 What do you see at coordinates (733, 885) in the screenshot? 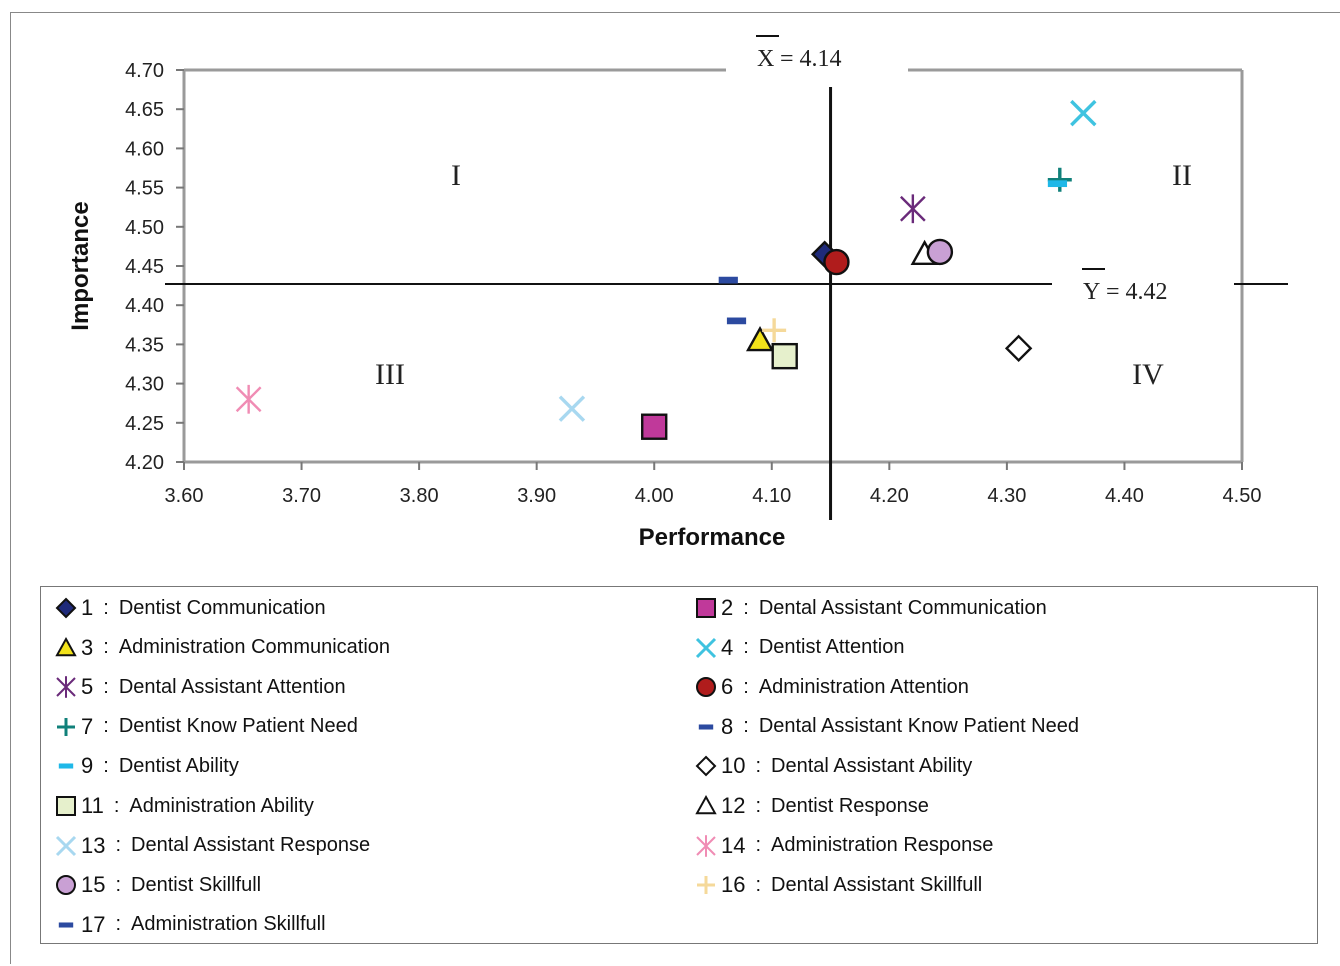
I see `legend-number: 16` at bounding box center [733, 885].